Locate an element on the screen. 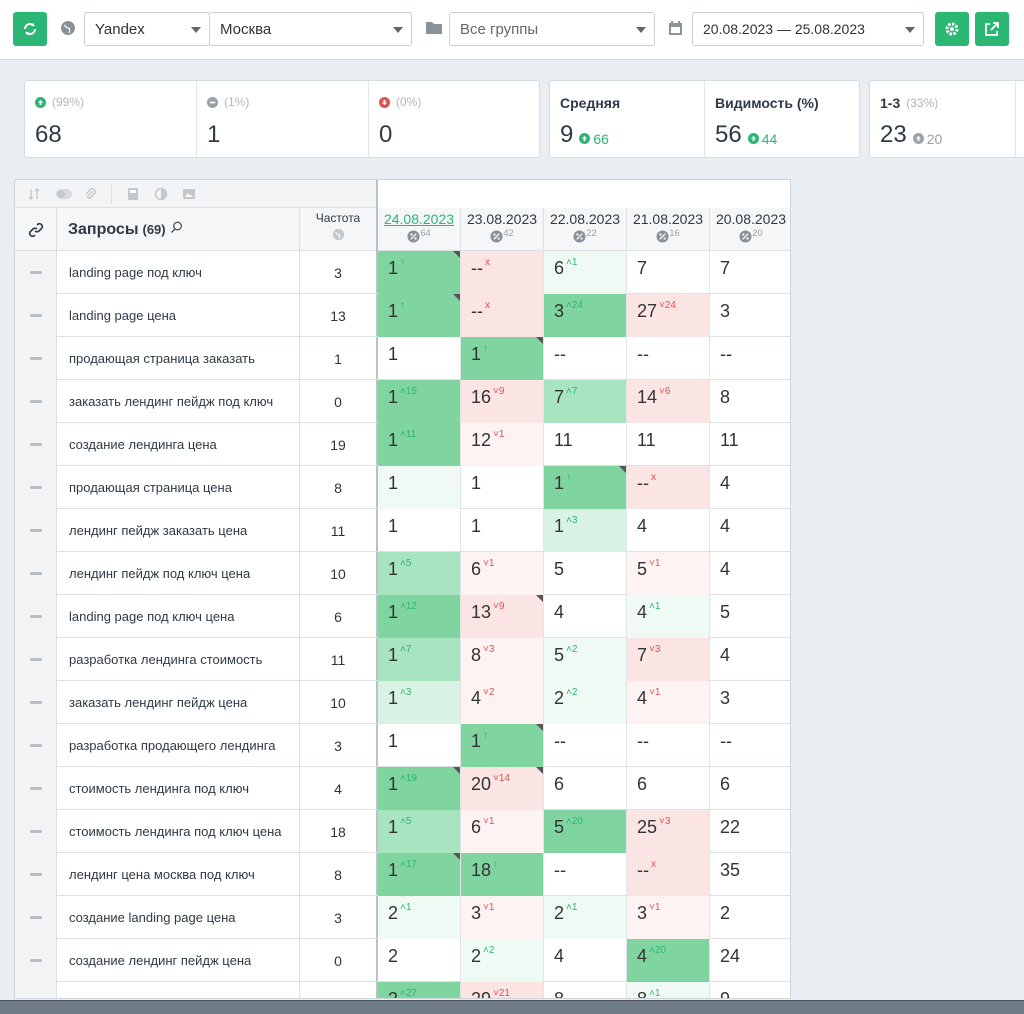  table-row: продающая страница цена 8 1 1 1 ↑ -- x 4 is located at coordinates (402, 487).